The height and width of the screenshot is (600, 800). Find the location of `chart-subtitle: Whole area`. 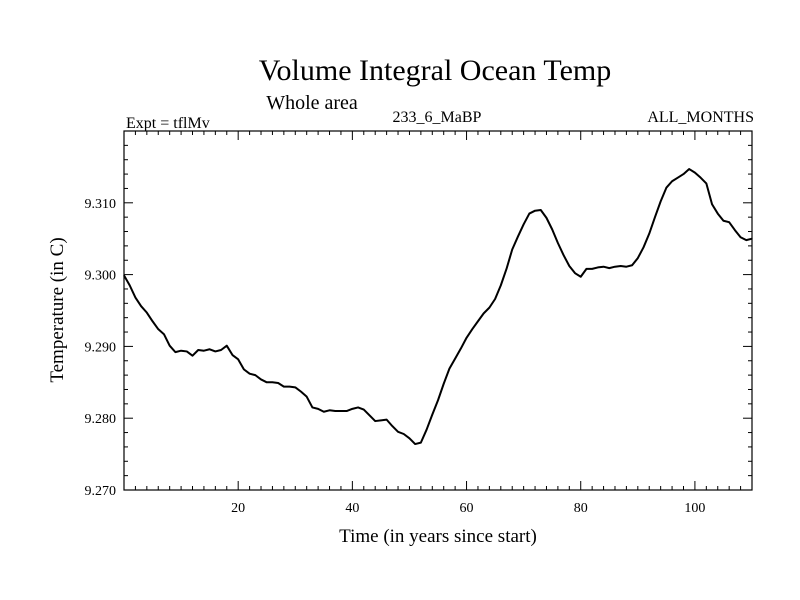

chart-subtitle: Whole area is located at coordinates (312, 103).